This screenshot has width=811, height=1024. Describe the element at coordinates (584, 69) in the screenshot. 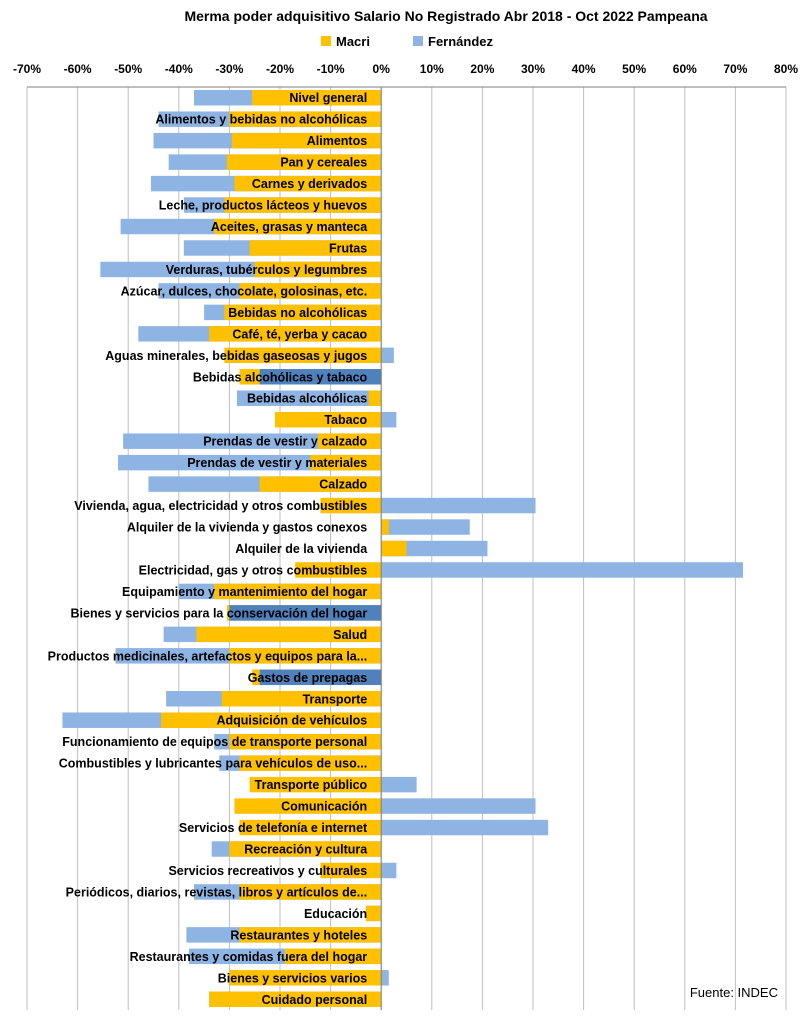

I see `x-tick-label: 40%` at that location.